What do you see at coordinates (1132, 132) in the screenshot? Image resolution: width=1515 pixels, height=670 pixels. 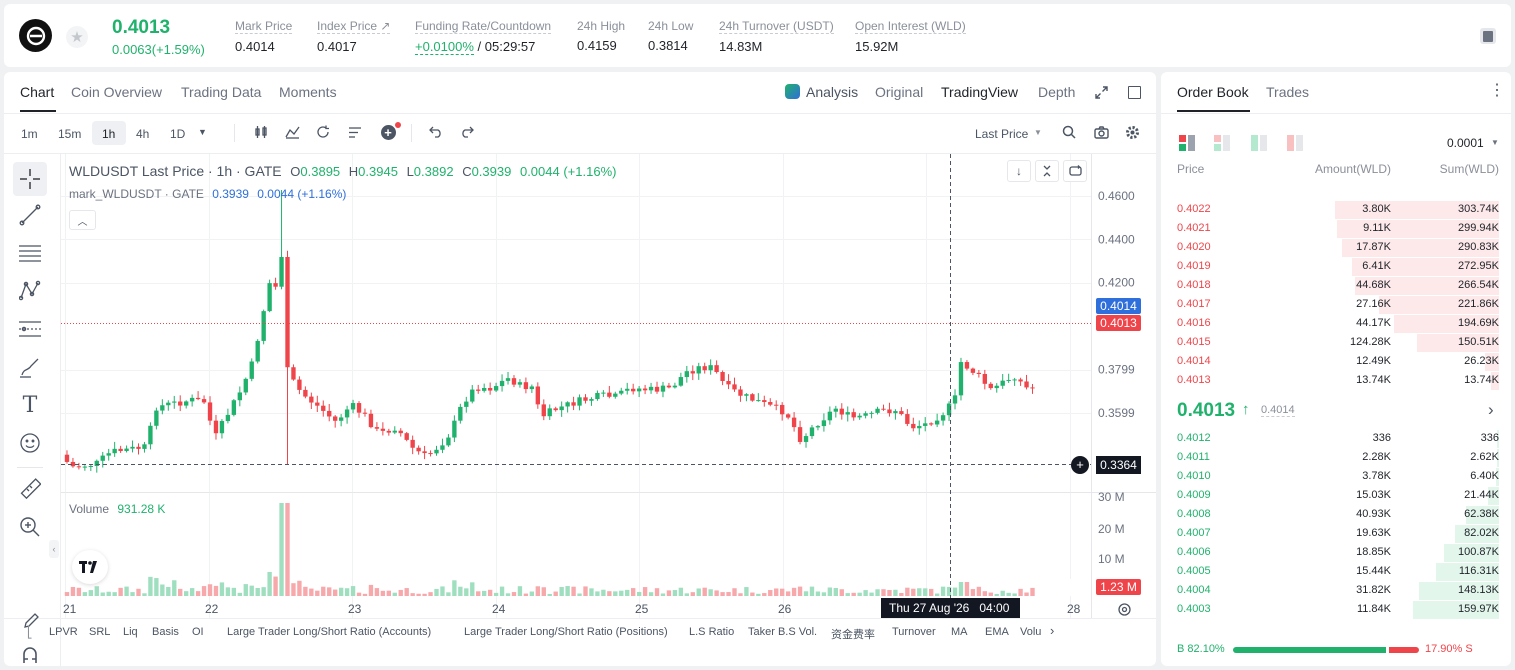 I see `gear-icon` at bounding box center [1132, 132].